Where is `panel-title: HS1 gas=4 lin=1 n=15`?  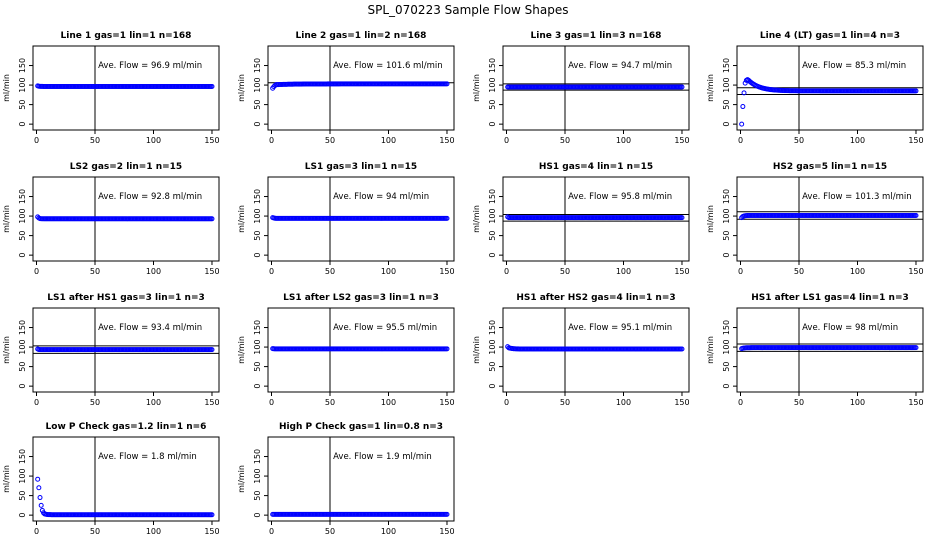
panel-title: HS1 gas=4 lin=1 n=15 is located at coordinates (596, 167).